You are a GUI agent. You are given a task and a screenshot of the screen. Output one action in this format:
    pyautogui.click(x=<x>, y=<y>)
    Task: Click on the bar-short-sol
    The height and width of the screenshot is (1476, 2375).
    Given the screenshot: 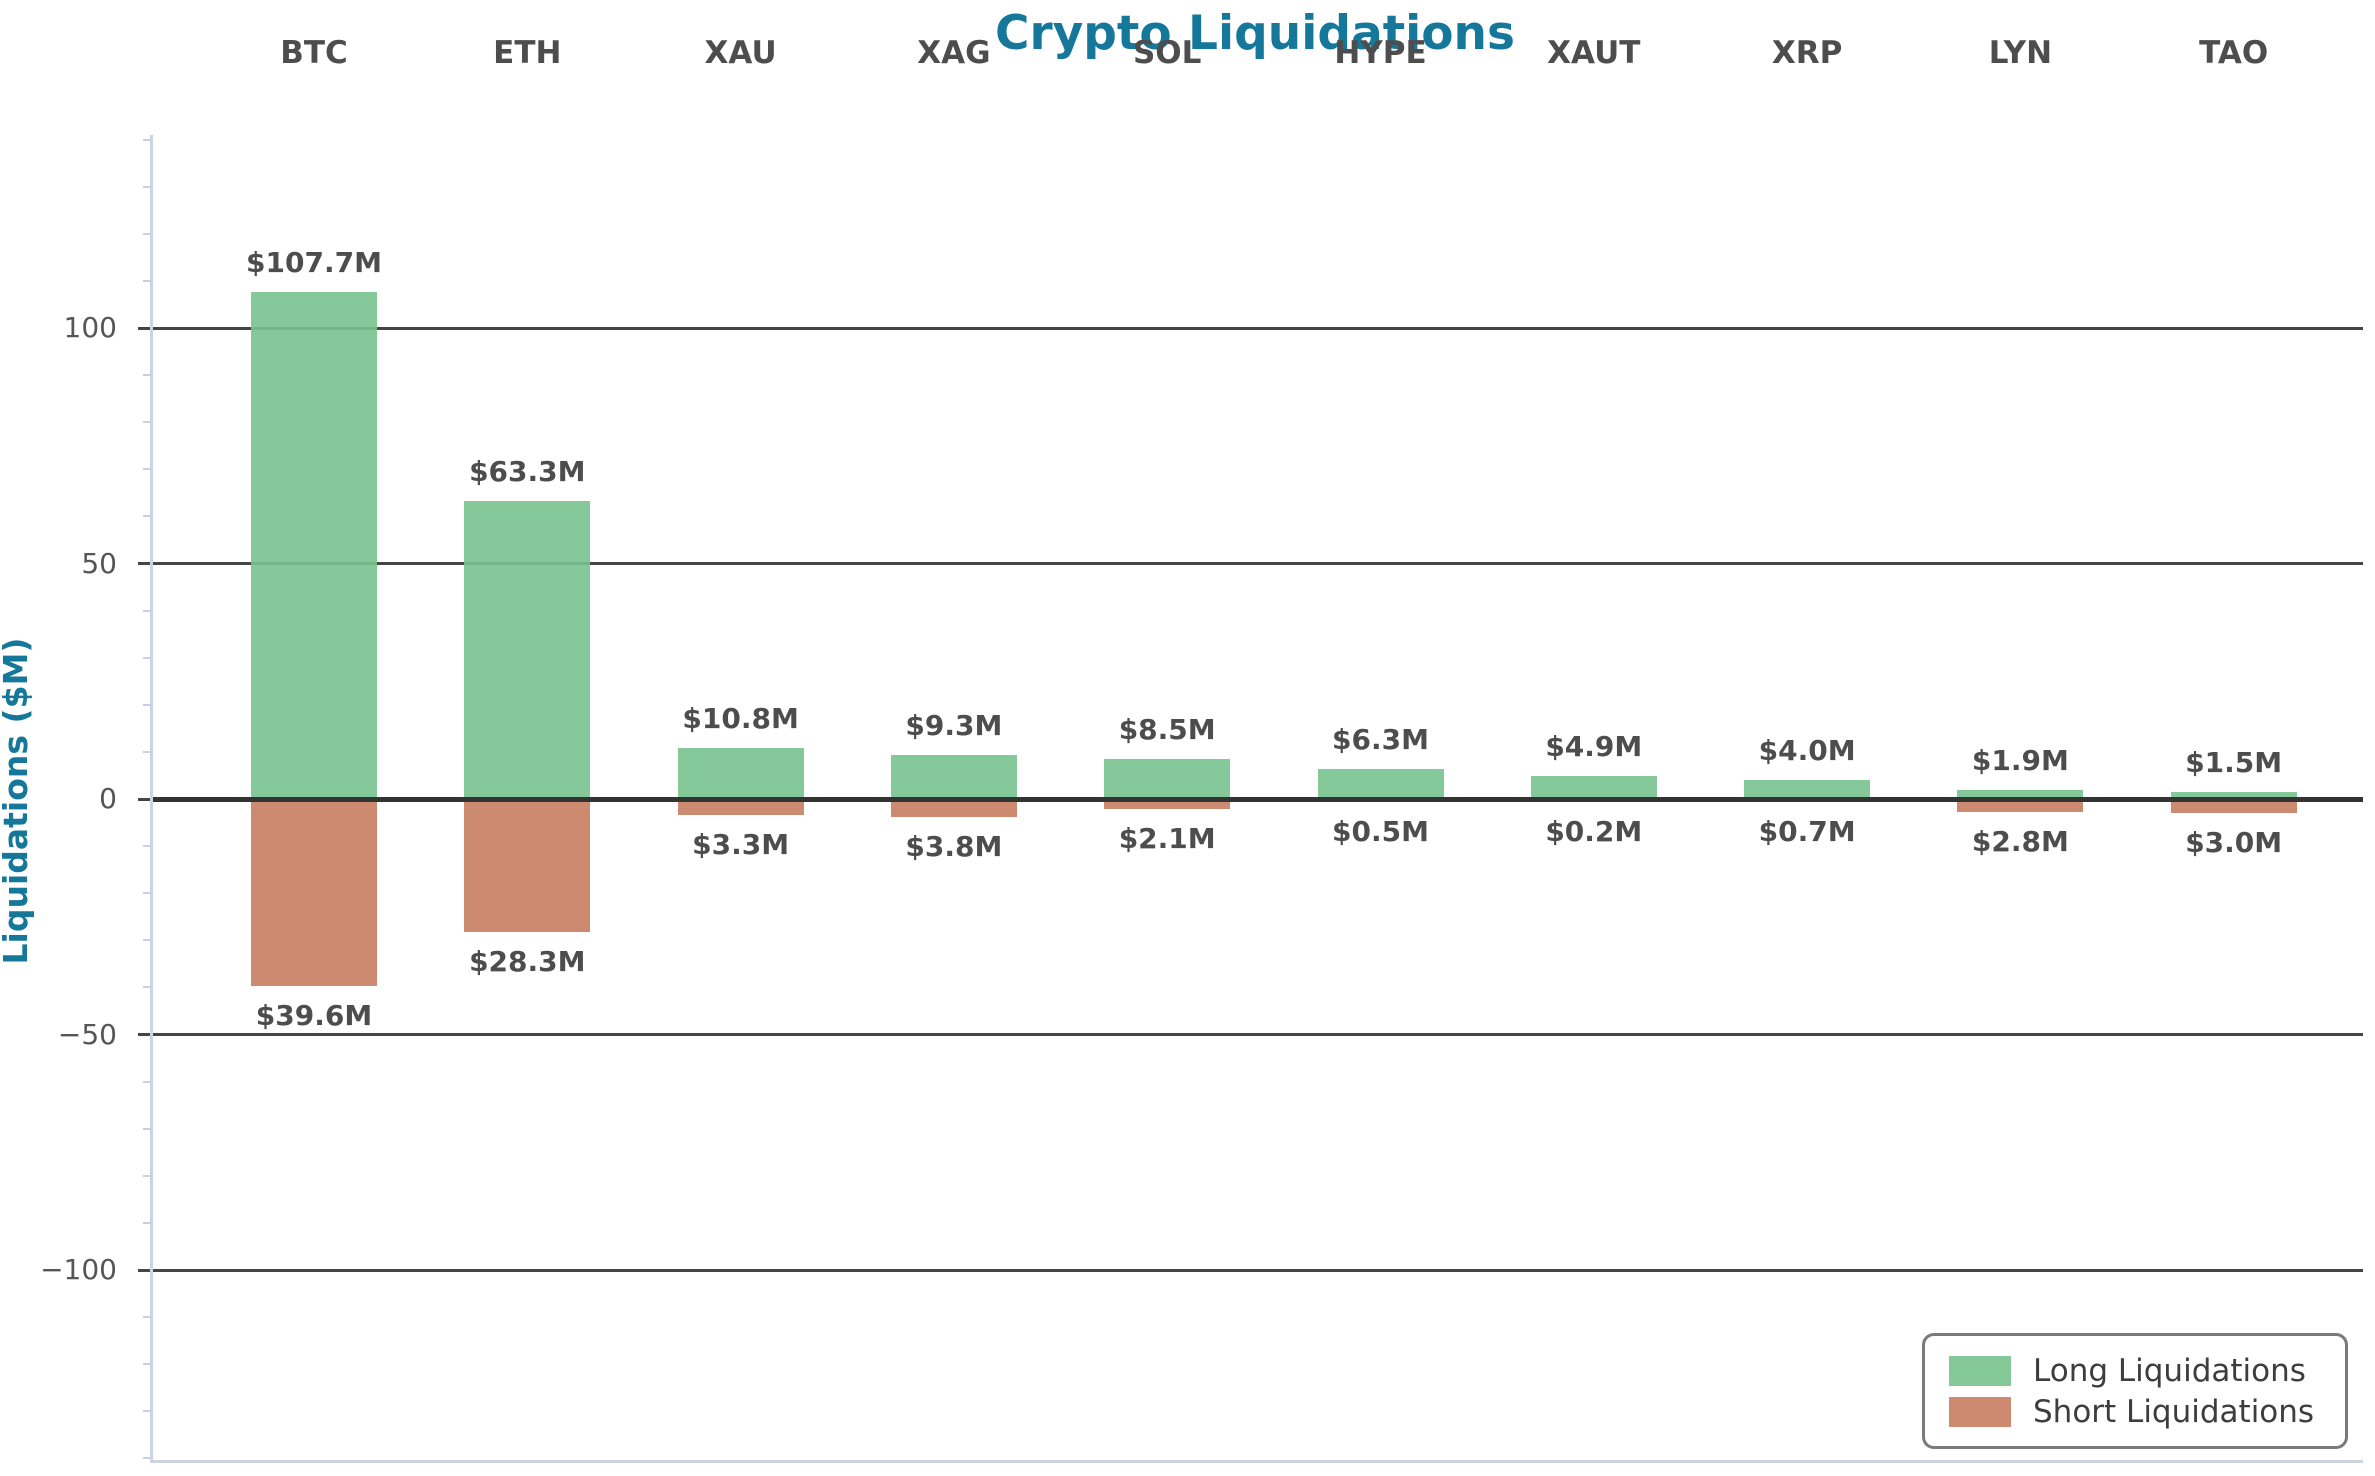 What is the action you would take?
    pyautogui.click(x=1167, y=804)
    